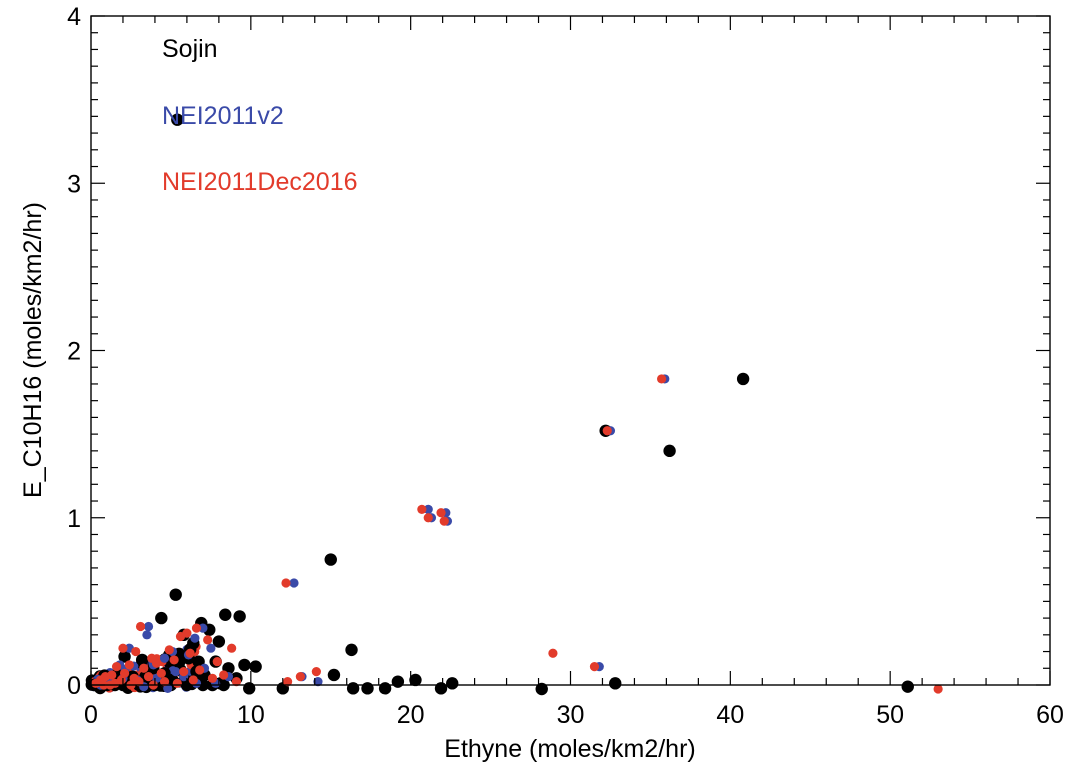 The image size is (1071, 769). Describe the element at coordinates (1050, 715) in the screenshot. I see `x-tick-label: 60` at that location.